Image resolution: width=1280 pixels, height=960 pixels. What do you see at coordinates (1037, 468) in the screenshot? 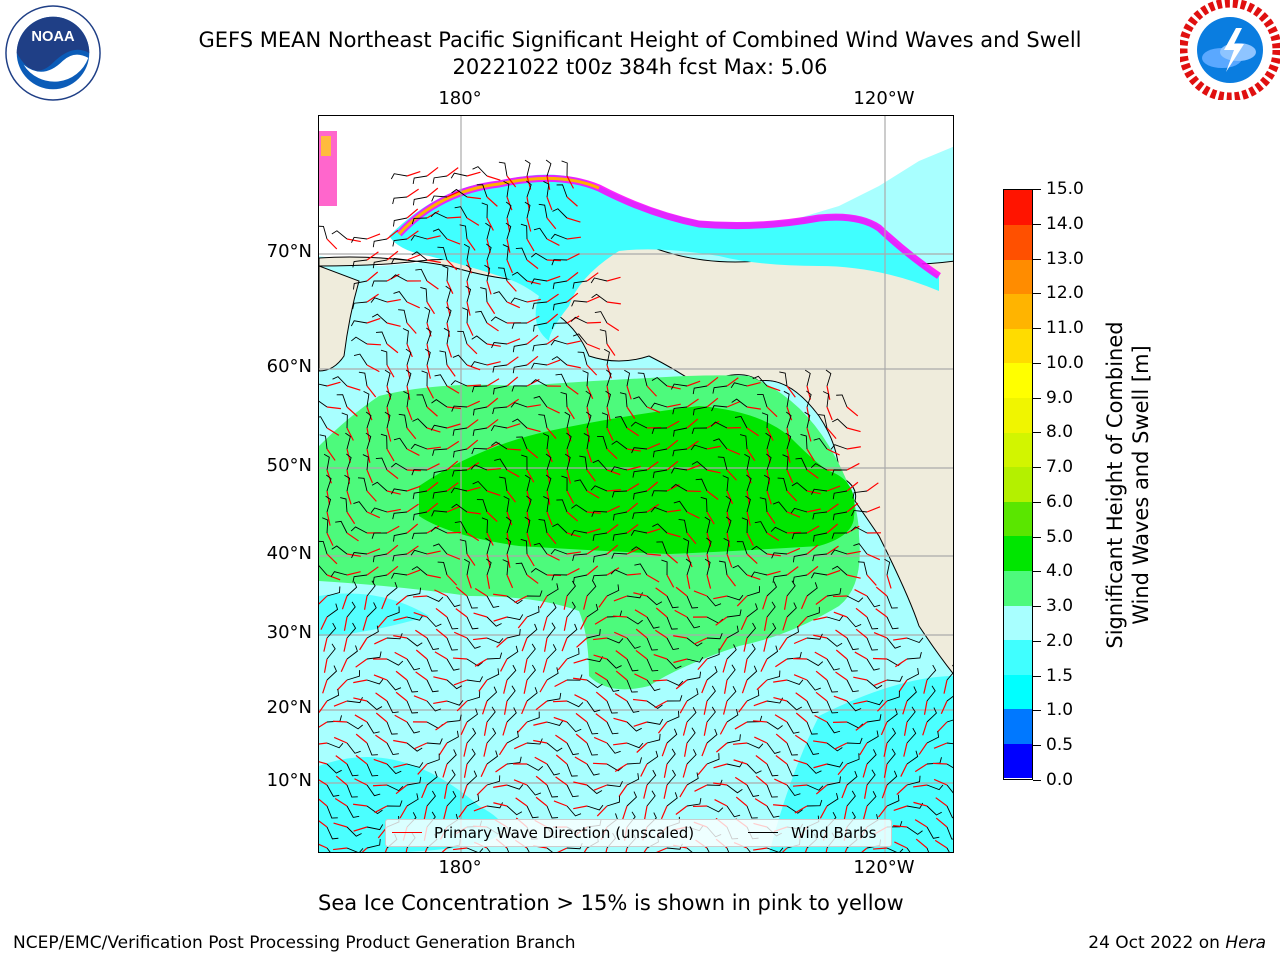
I see `colorbar-tick` at bounding box center [1037, 468].